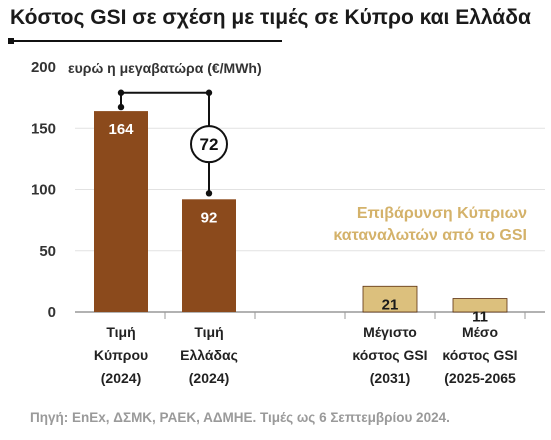  I want to click on y-tick-label: 150, so click(43, 128).